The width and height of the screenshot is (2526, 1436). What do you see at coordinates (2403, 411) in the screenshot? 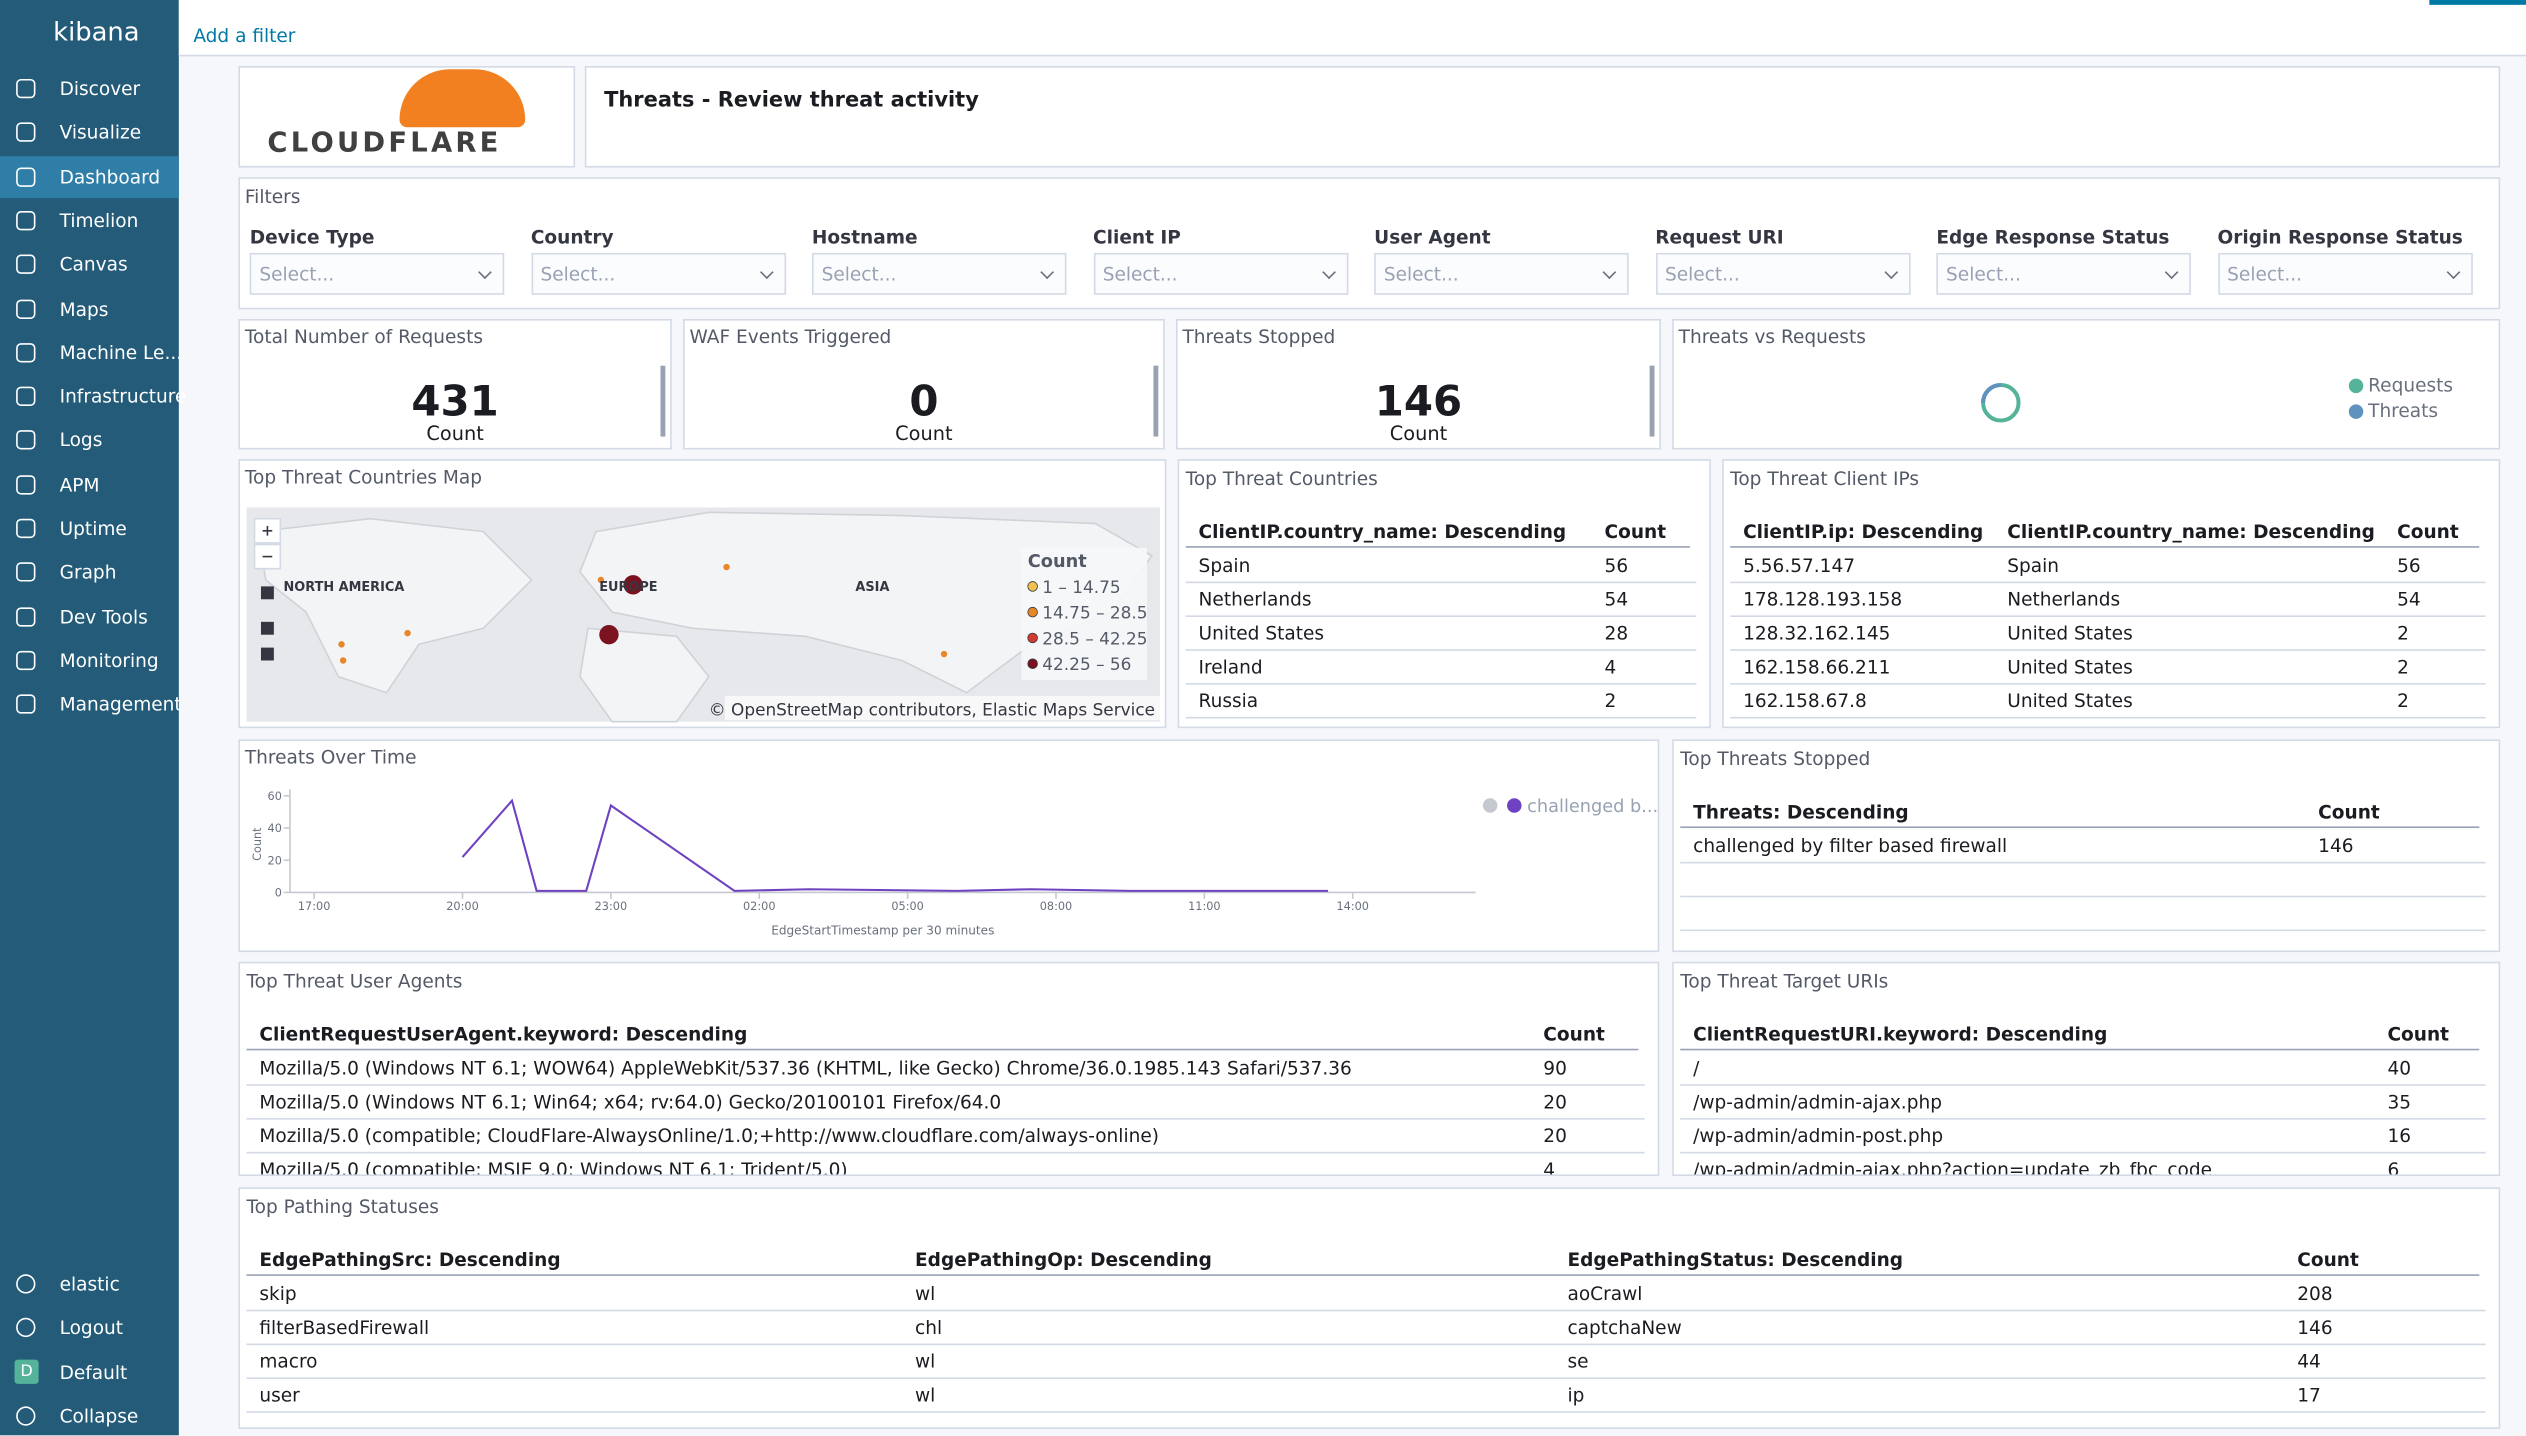
I see `legend-entry: Threats` at bounding box center [2403, 411].